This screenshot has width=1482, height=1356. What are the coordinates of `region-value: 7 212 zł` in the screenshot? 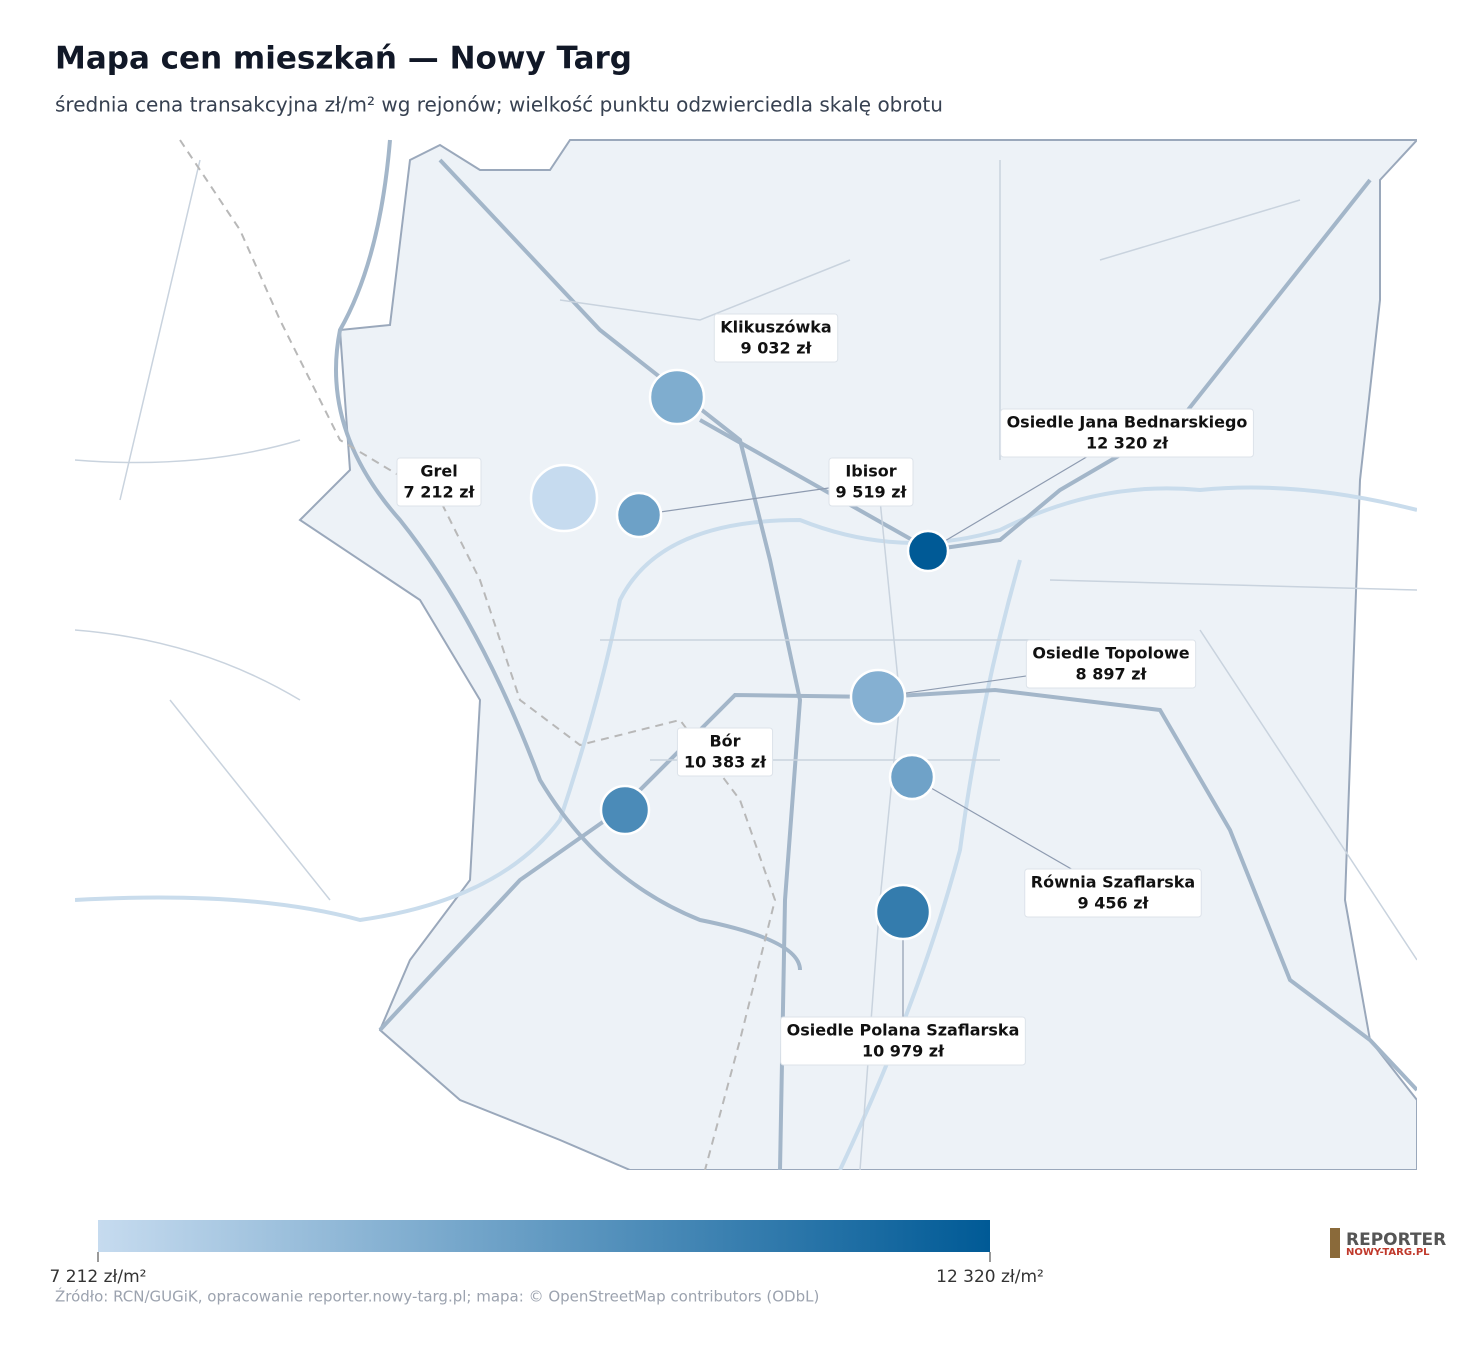 It's located at (440, 492).